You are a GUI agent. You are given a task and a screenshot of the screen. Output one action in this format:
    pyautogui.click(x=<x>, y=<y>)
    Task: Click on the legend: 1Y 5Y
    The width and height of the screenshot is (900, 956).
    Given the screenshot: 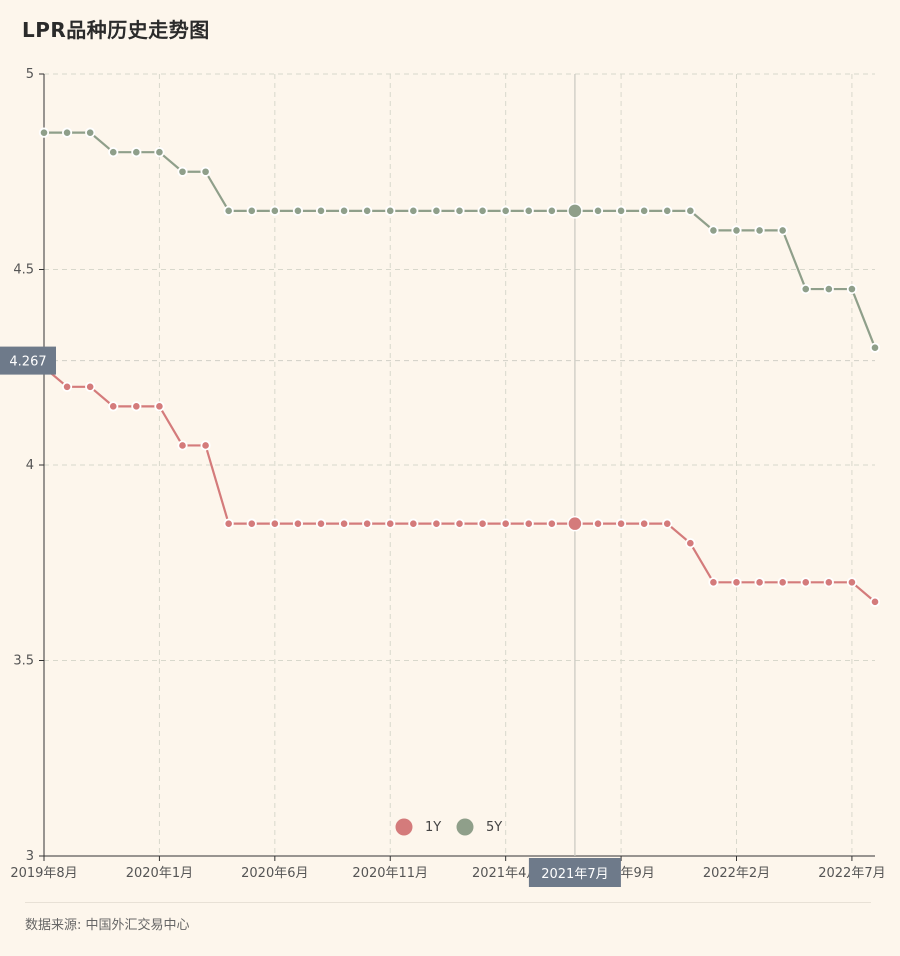 What is the action you would take?
    pyautogui.click(x=448, y=827)
    